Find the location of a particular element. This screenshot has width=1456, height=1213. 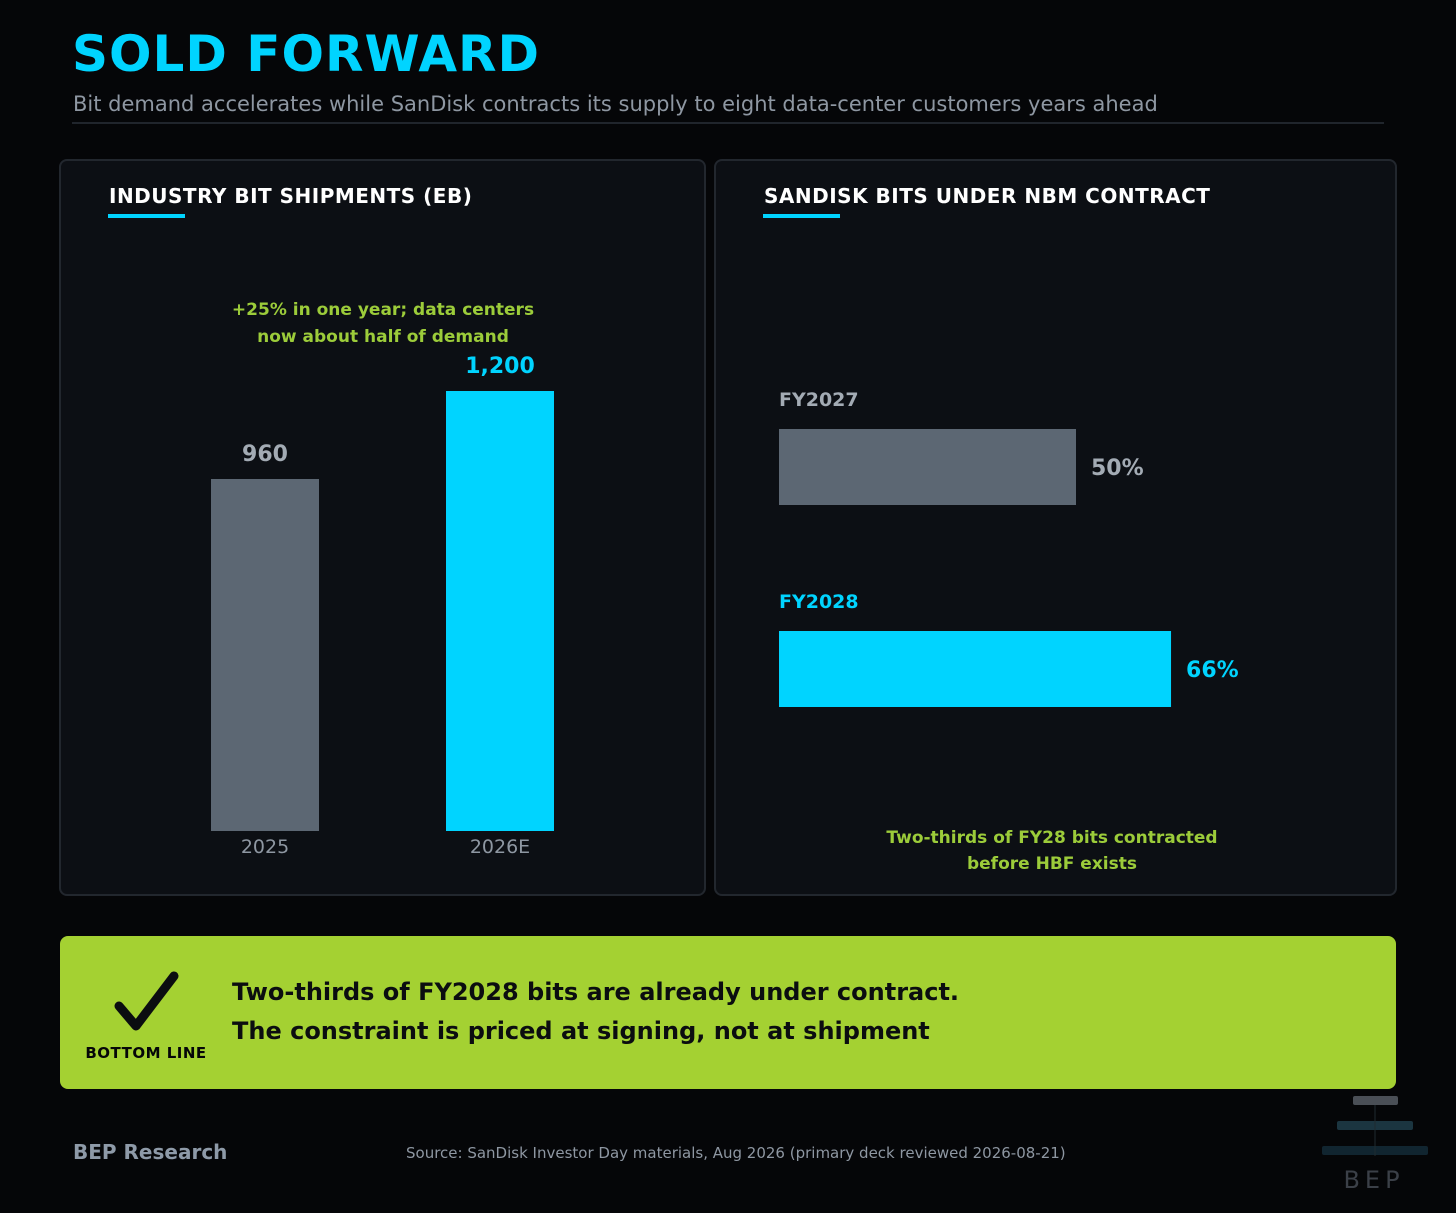

page-title: SOLD FORWARD is located at coordinates (306, 54).